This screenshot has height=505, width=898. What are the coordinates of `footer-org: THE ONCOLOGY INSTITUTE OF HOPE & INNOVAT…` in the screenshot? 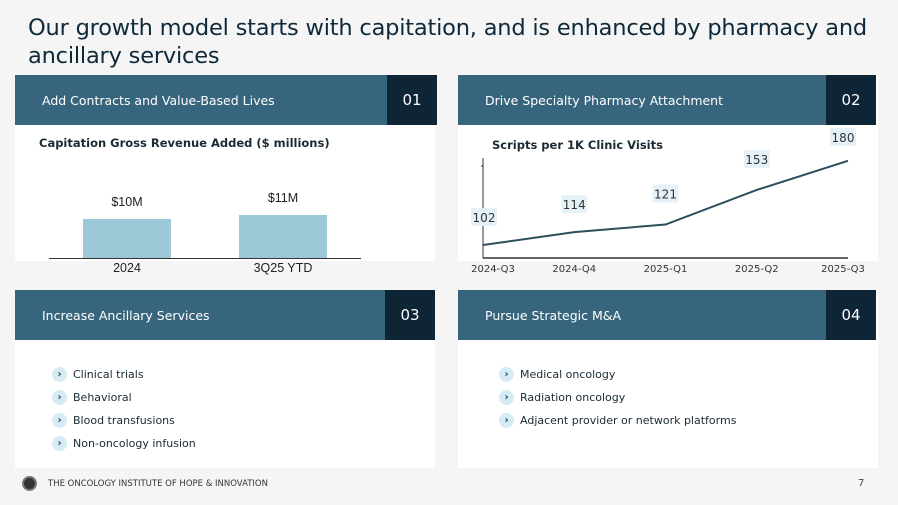 It's located at (158, 484).